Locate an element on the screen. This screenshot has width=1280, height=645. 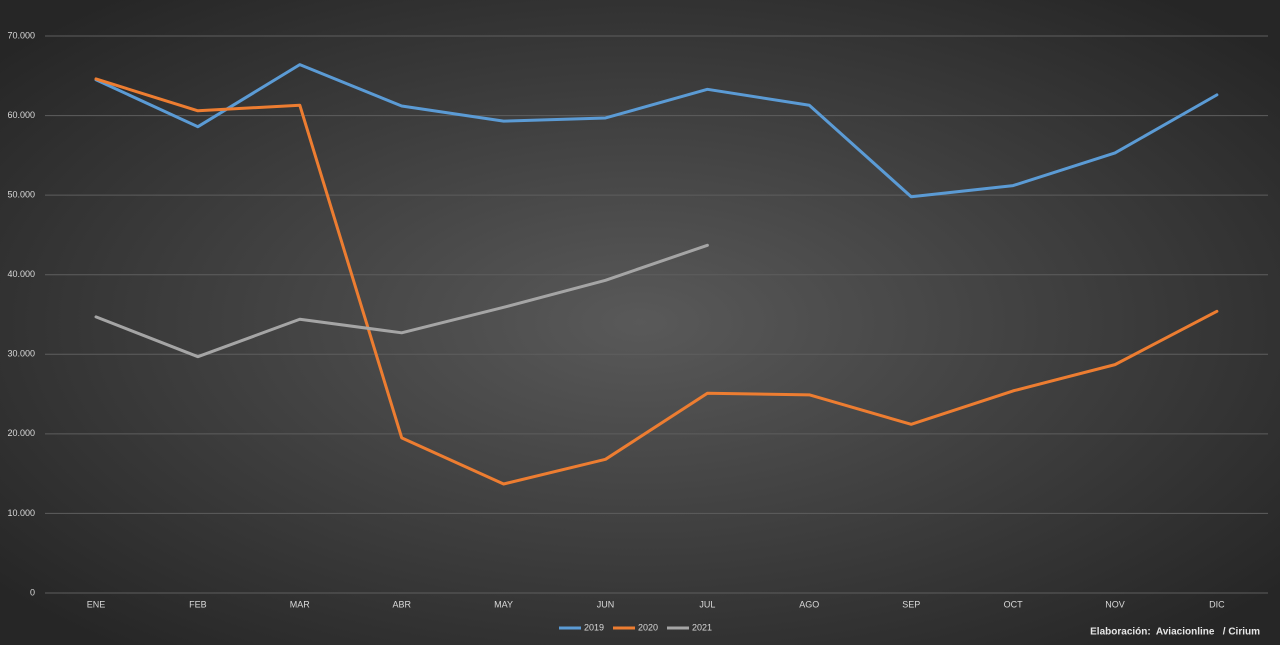
y-tick-label: 30.000 is located at coordinates (21, 354).